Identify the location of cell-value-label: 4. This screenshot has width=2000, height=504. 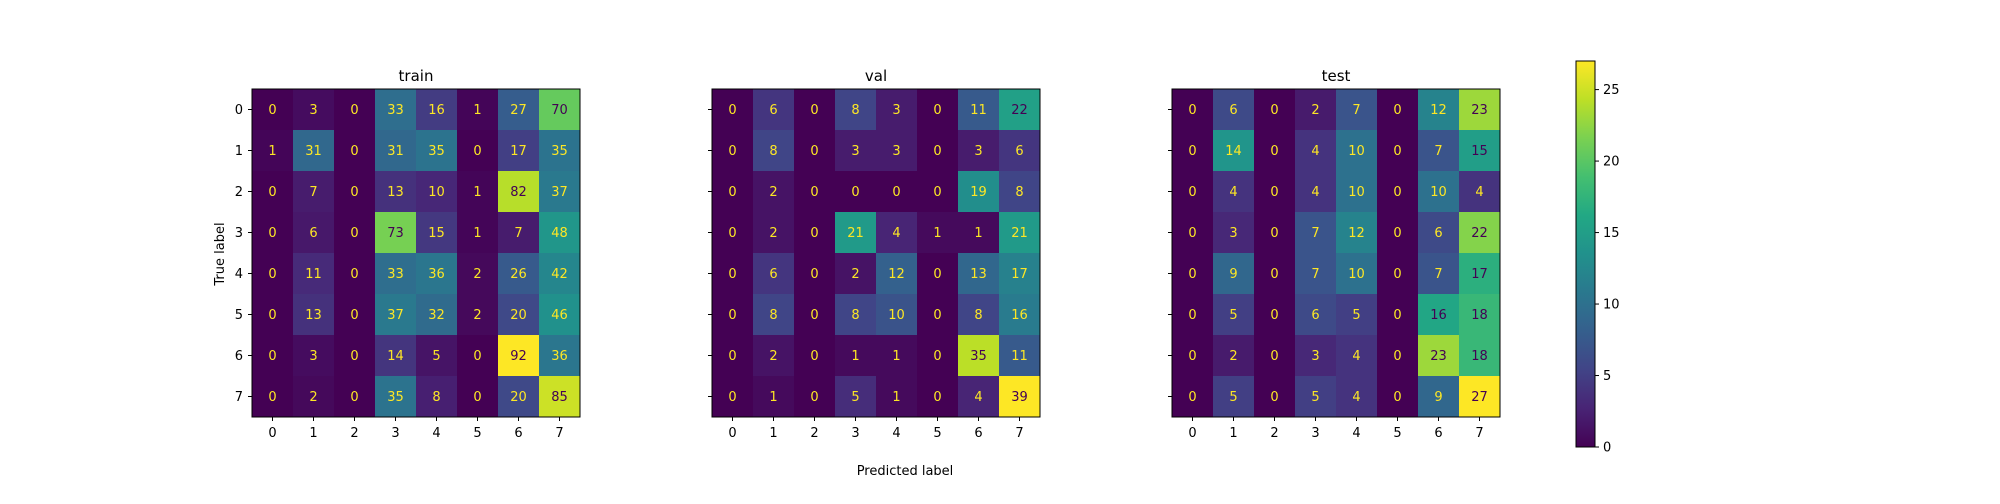
(978, 397).